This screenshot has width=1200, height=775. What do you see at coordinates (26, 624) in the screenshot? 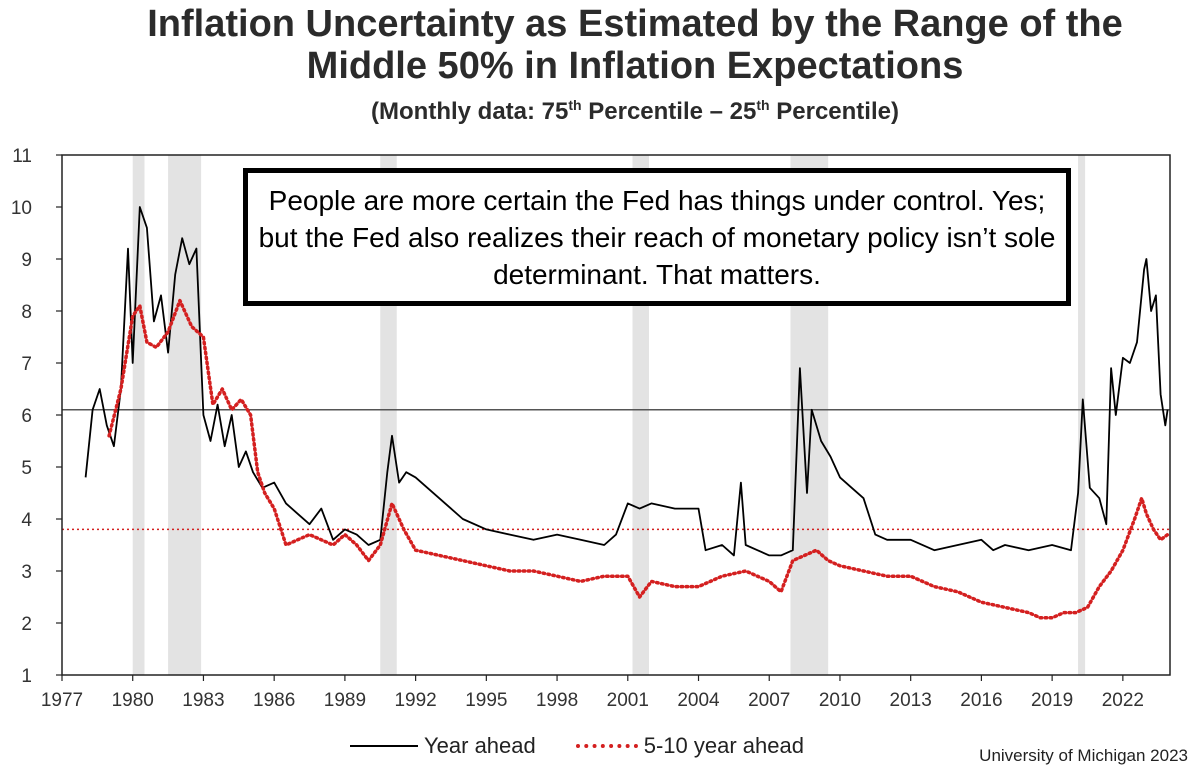
I see `y-tick-label-2: 2` at bounding box center [26, 624].